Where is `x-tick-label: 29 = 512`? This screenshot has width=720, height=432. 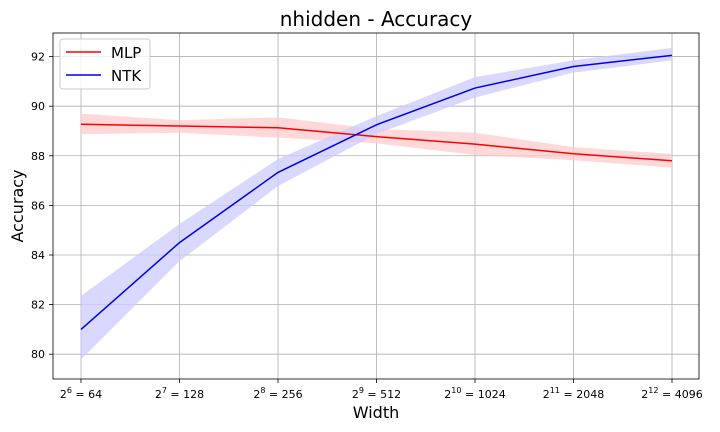 x-tick-label: 29 = 512 is located at coordinates (376, 393).